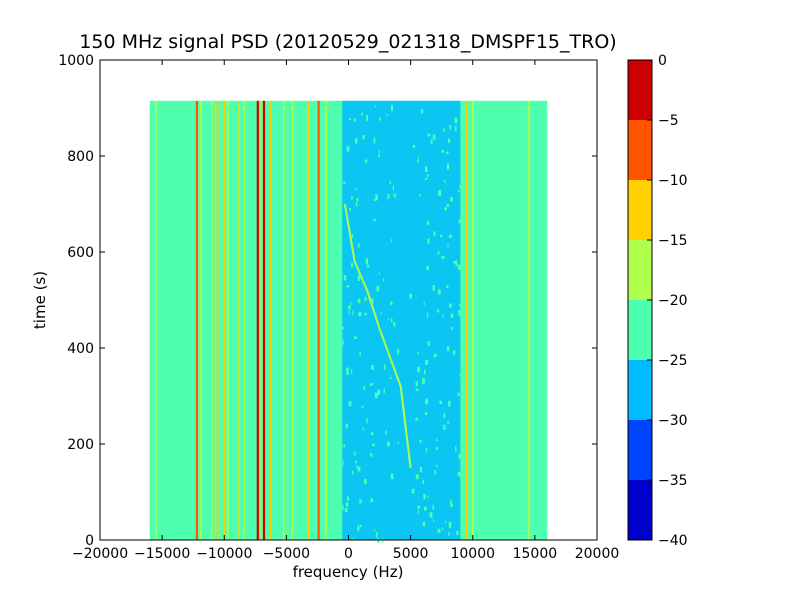 This screenshot has height=604, width=800. Describe the element at coordinates (411, 554) in the screenshot. I see `x-tick-label: 5000` at that location.